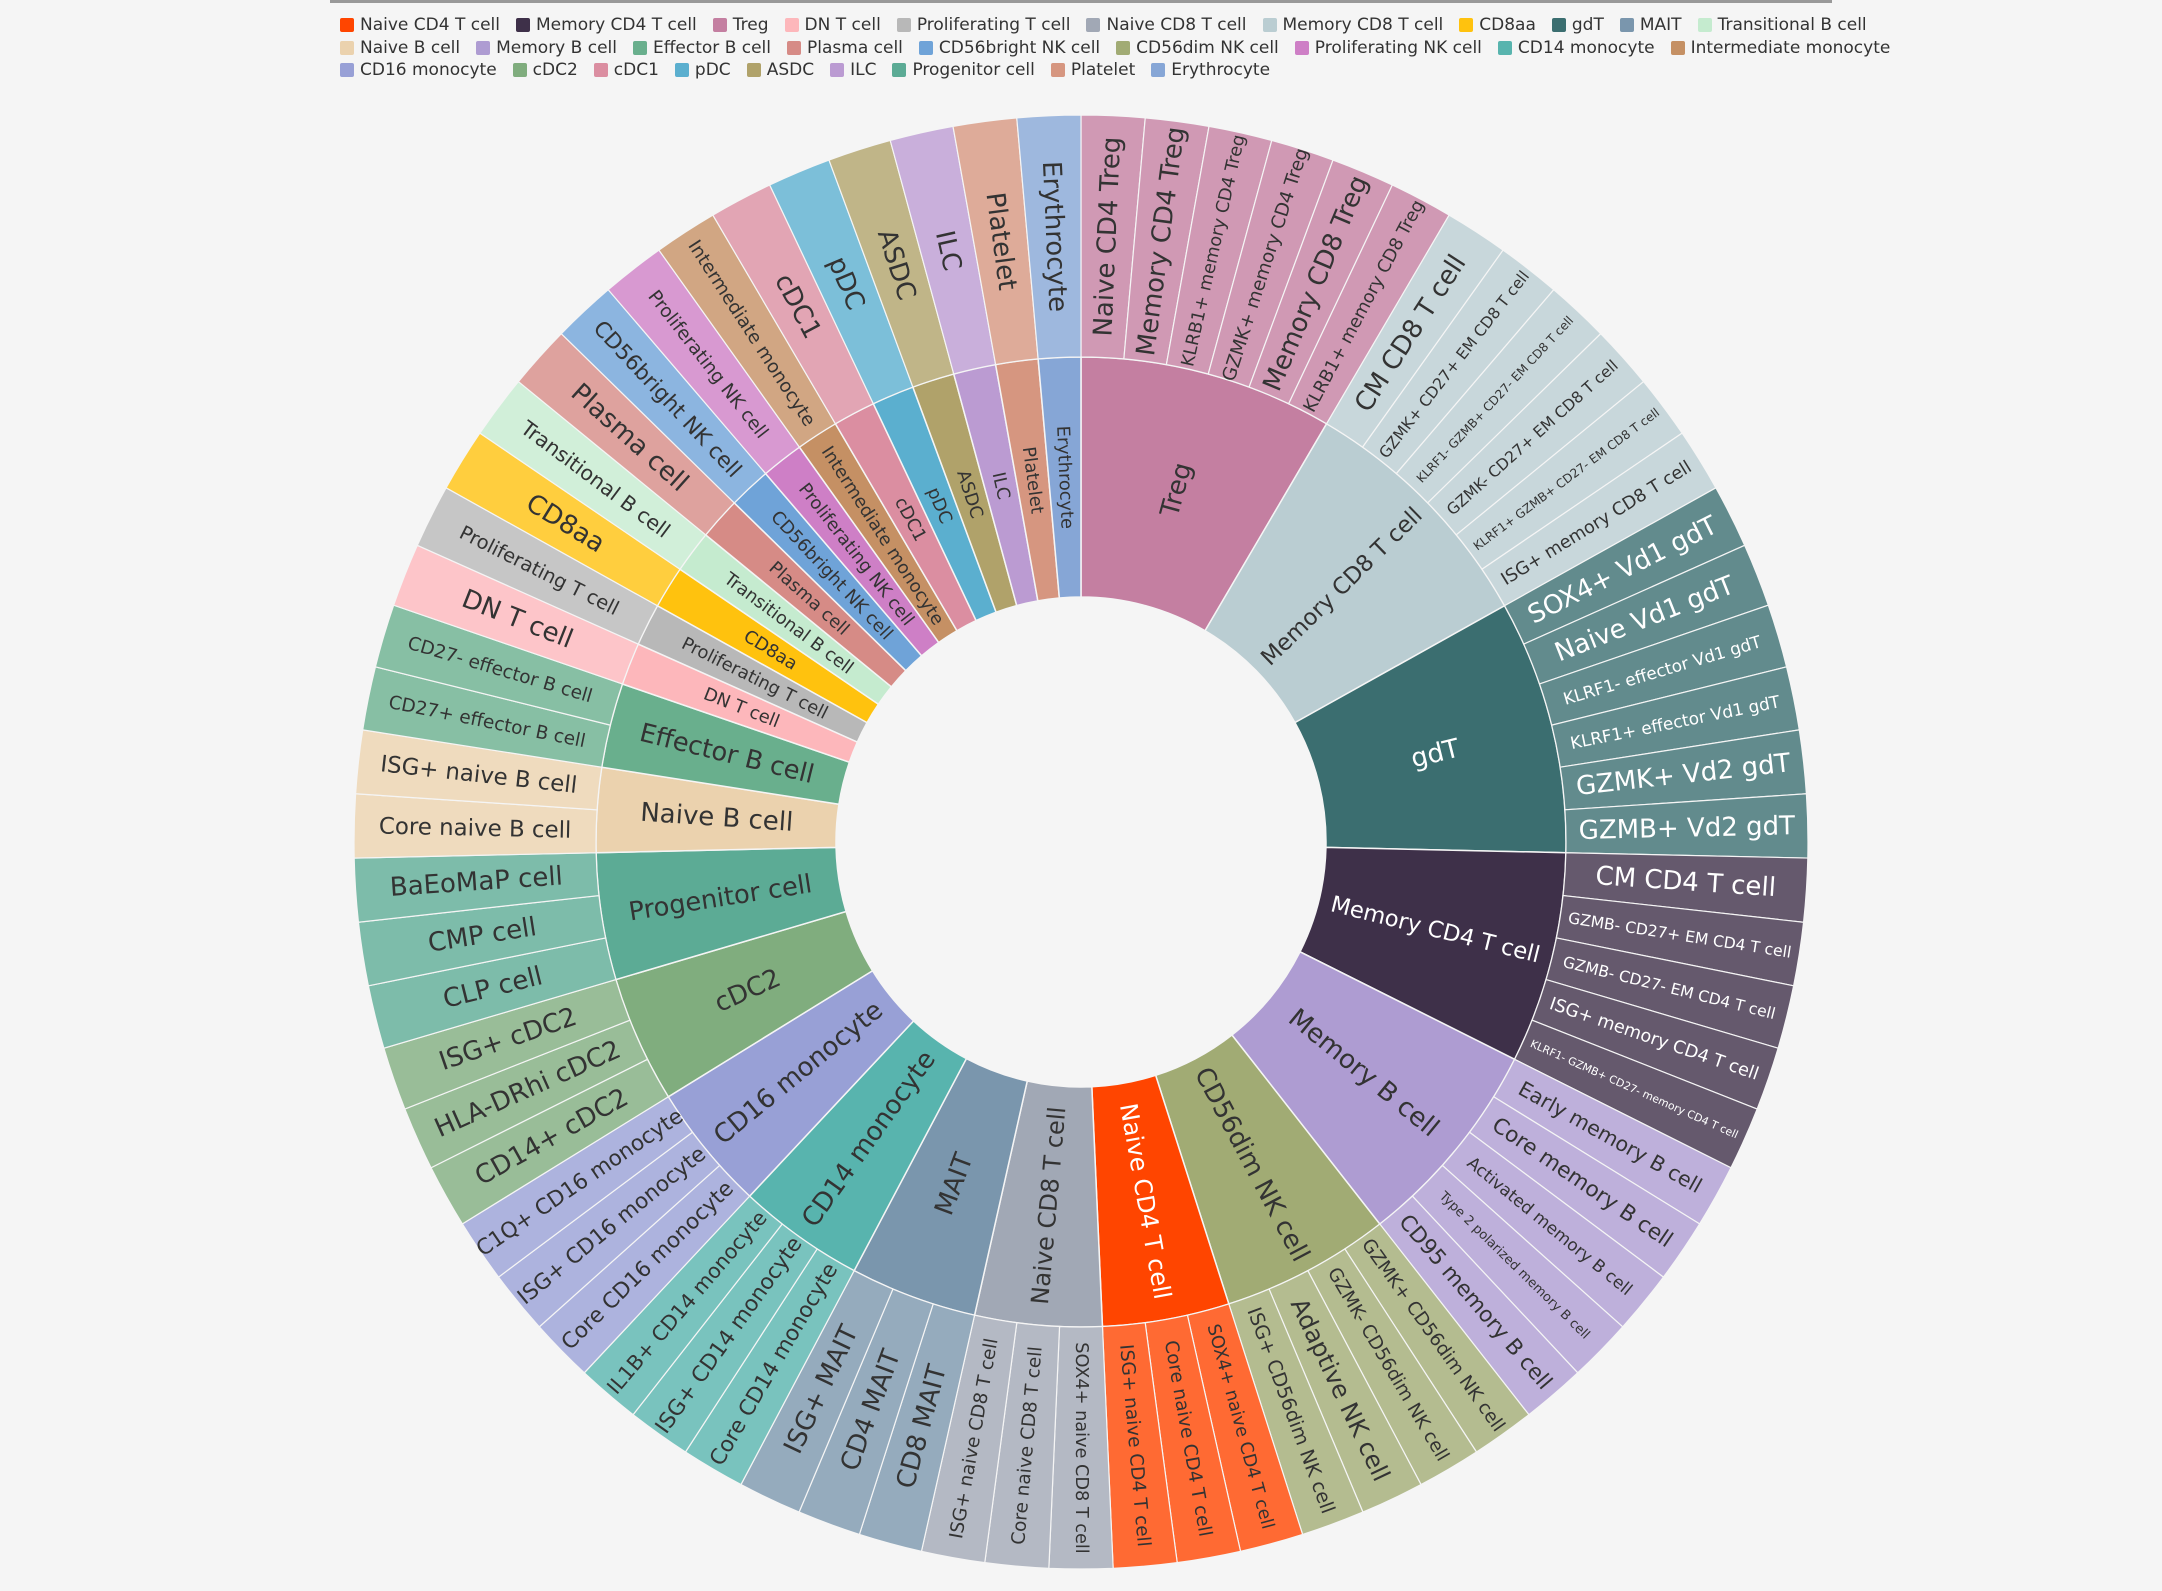  Describe the element at coordinates (428, 70) in the screenshot. I see `legend-label: CD16 monocyte` at that location.